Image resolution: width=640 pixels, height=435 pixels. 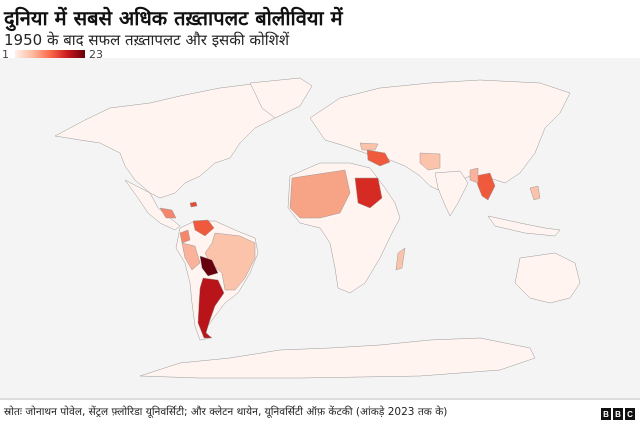 What do you see at coordinates (320, 194) in the screenshot?
I see `region-west-africa` at bounding box center [320, 194].